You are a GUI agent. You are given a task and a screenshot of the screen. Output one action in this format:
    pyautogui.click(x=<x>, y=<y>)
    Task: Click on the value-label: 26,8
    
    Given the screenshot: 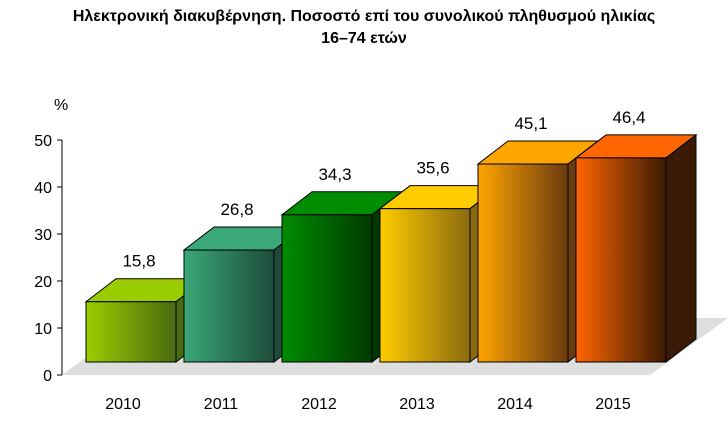 What is the action you would take?
    pyautogui.click(x=236, y=209)
    